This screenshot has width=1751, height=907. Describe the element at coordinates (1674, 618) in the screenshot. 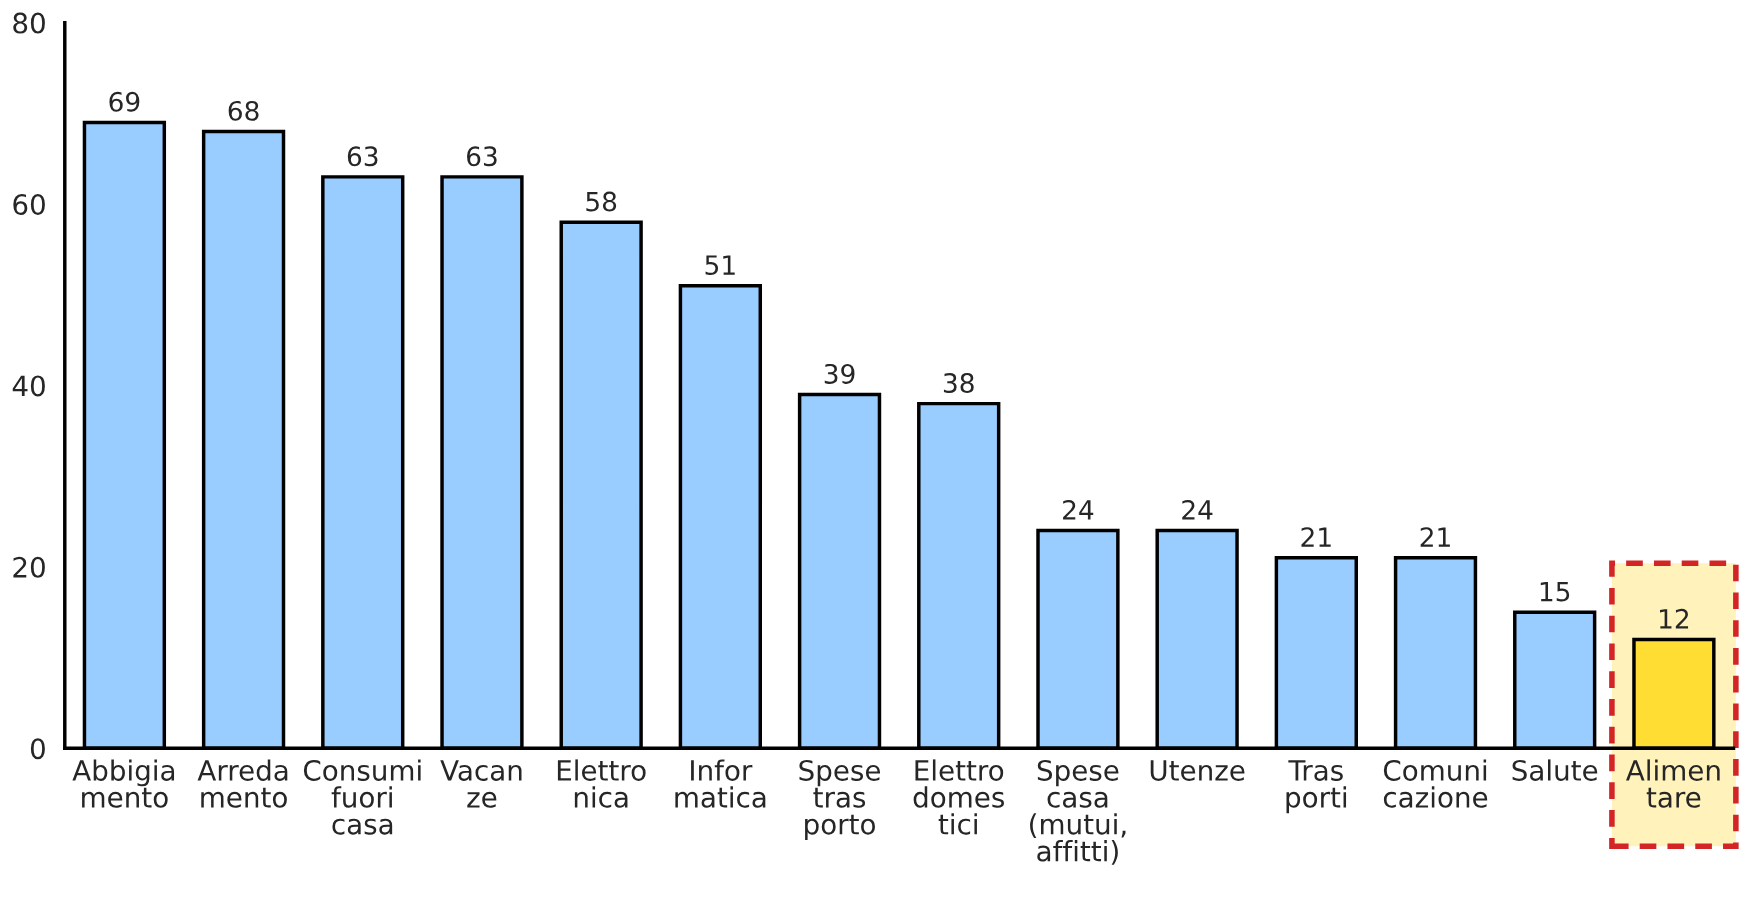

I see `data-label: 12` at that location.